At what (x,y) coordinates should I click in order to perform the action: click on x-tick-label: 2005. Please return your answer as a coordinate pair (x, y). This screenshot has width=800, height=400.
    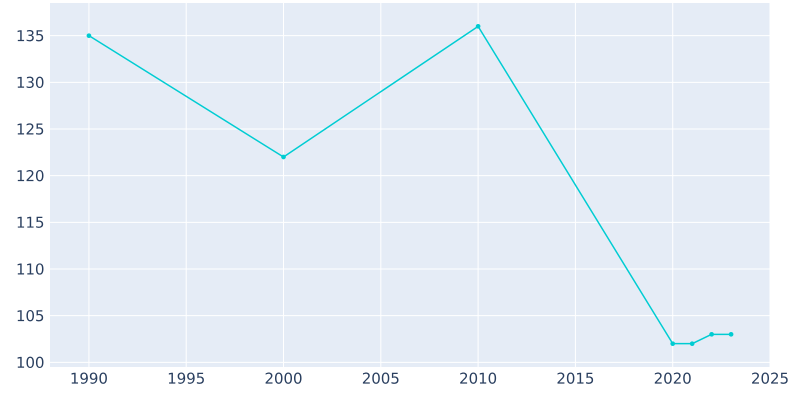
    Looking at the image, I should click on (380, 378).